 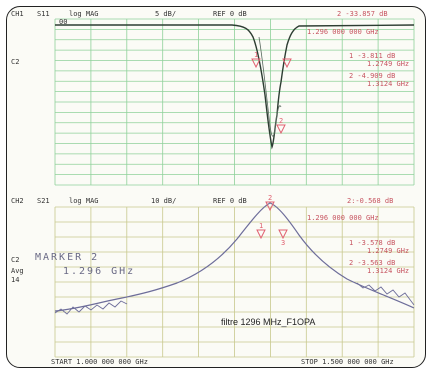 I want to click on ch1-marker2-frequency: 1.3124 GHz, so click(x=388, y=84).